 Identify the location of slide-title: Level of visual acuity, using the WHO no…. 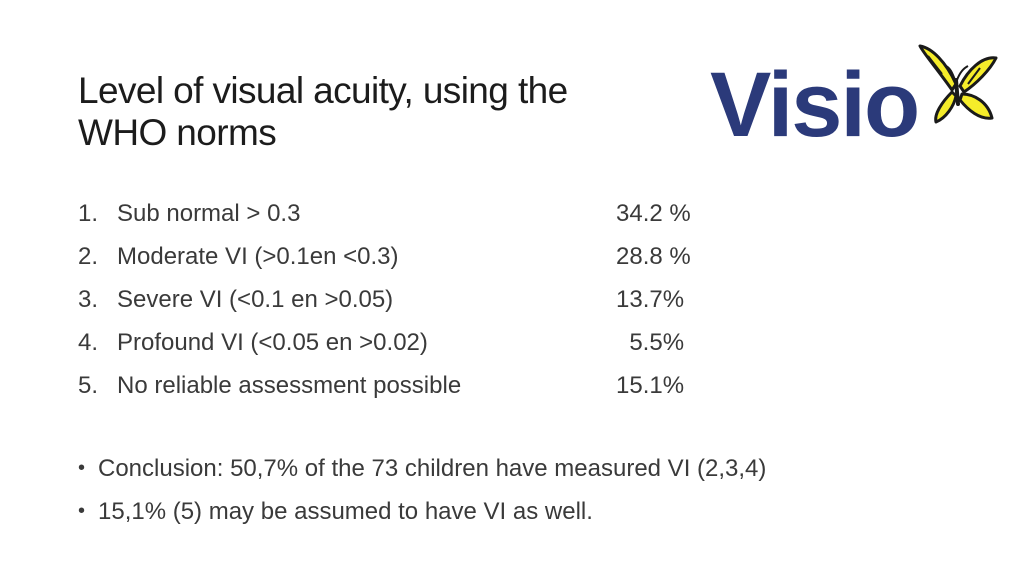
(378, 112).